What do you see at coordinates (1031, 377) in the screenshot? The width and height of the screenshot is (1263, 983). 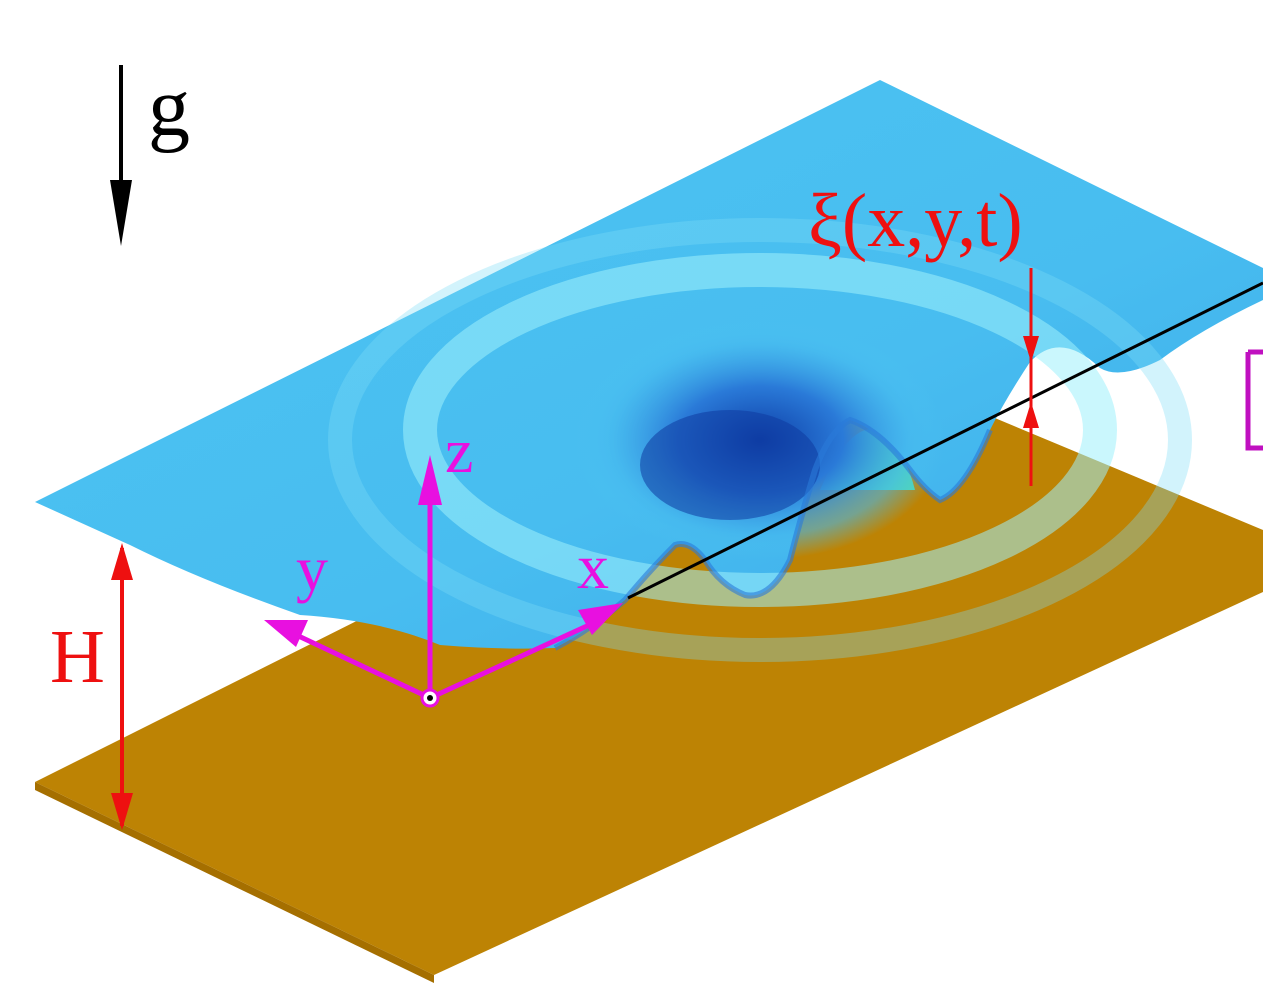 I see `elevation-dimension` at bounding box center [1031, 377].